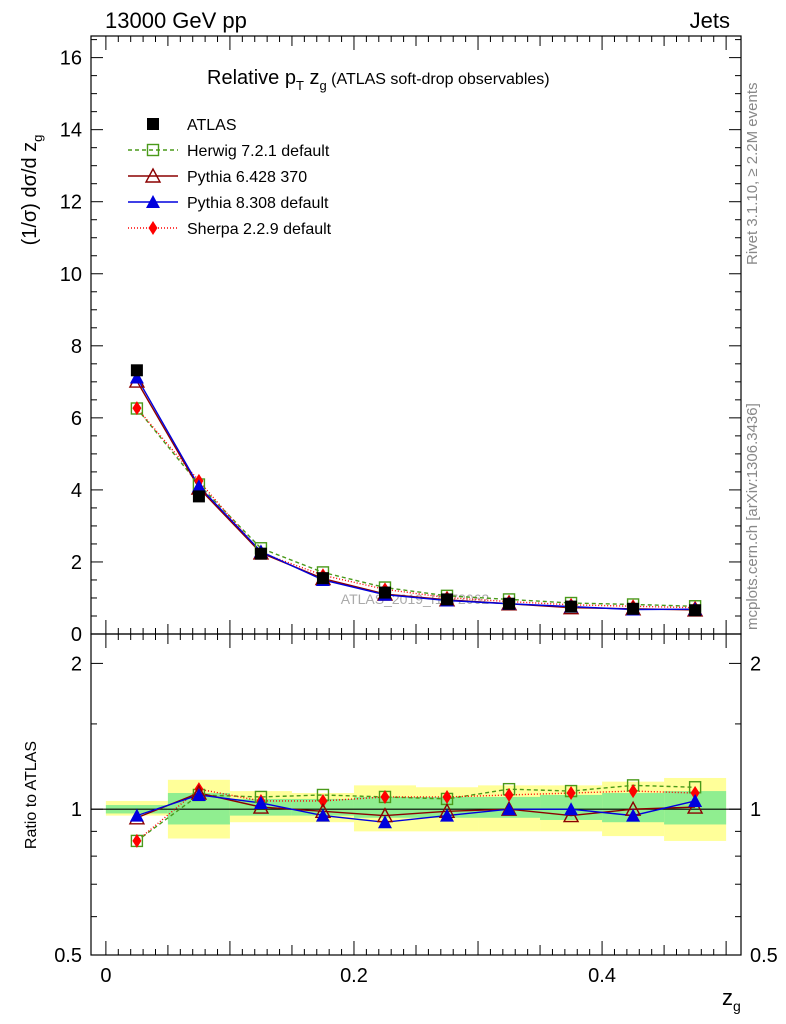 Image resolution: width=786 pixels, height=1024 pixels. I want to click on legend-label-pythia6: Pythia 6.428 370, so click(247, 177).